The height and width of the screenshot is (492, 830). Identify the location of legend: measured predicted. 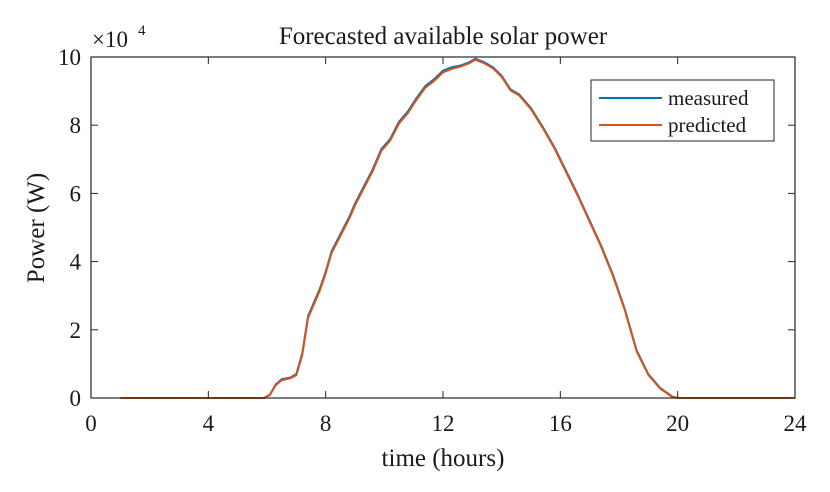
(682, 110).